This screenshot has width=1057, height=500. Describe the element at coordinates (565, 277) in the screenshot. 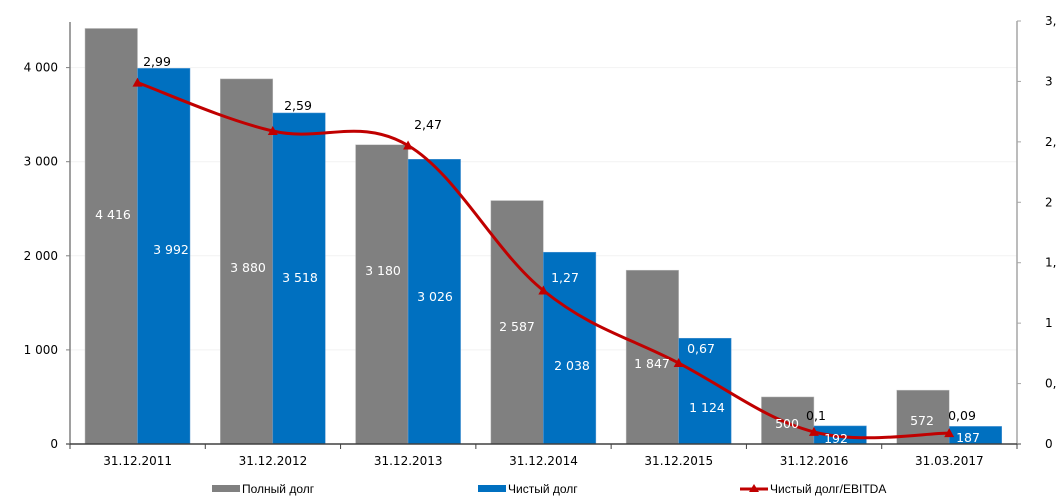

I see `data-label-ratio: 1,27` at that location.